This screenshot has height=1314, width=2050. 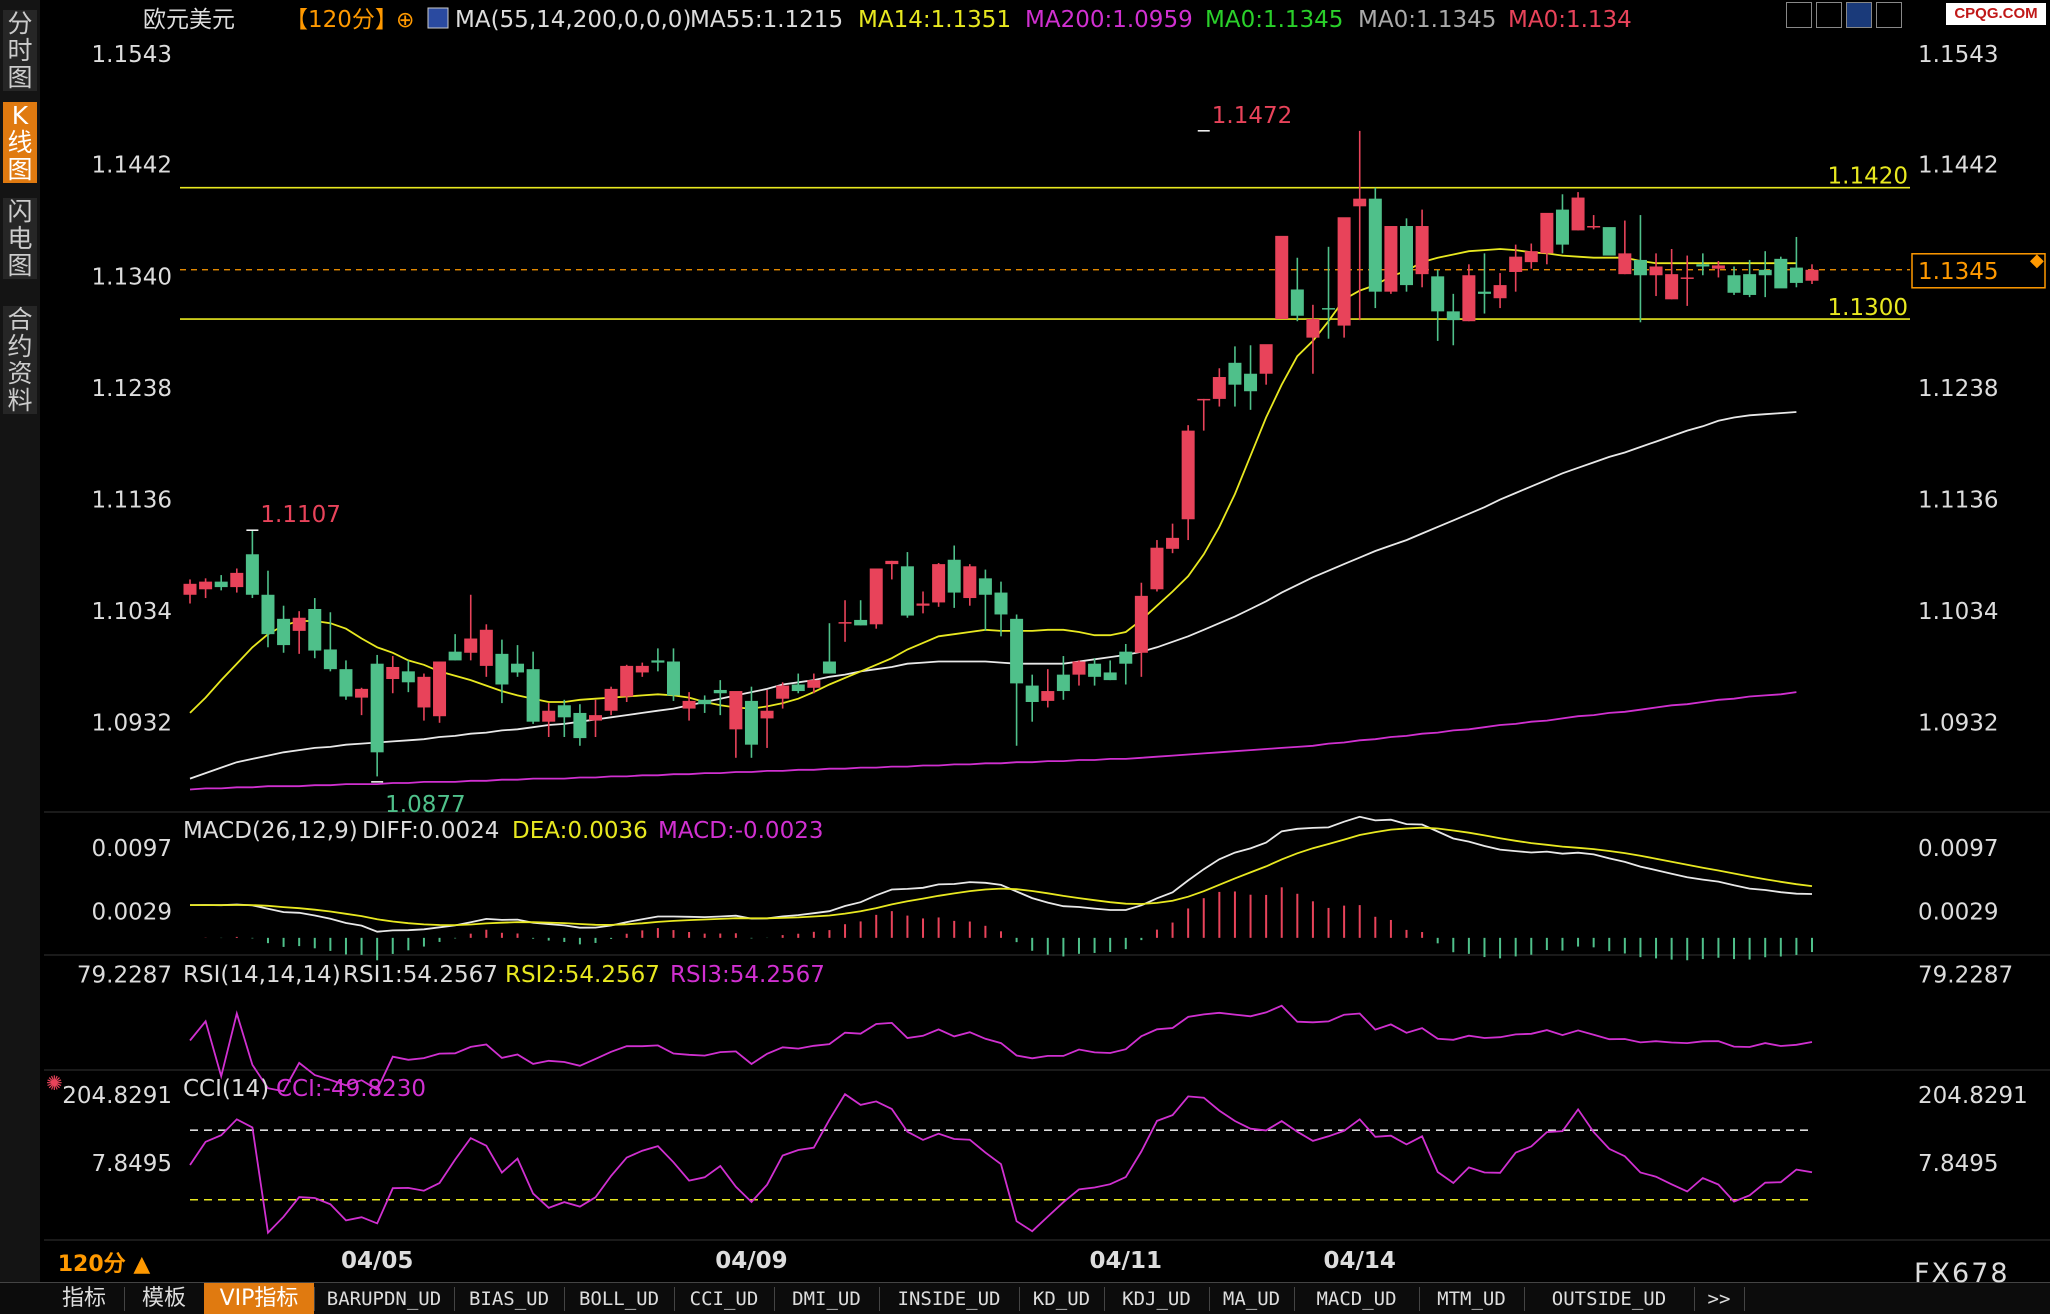 I want to click on x-date-label-1: 04/09, so click(x=751, y=1261).